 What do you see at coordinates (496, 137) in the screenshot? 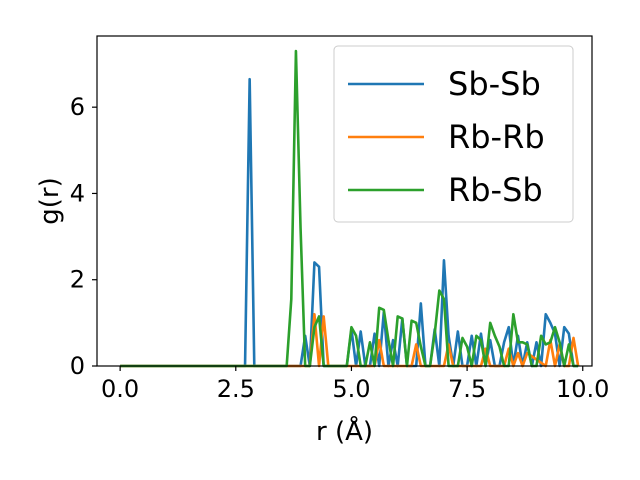
I see `legend-label: Rb-Rb` at bounding box center [496, 137].